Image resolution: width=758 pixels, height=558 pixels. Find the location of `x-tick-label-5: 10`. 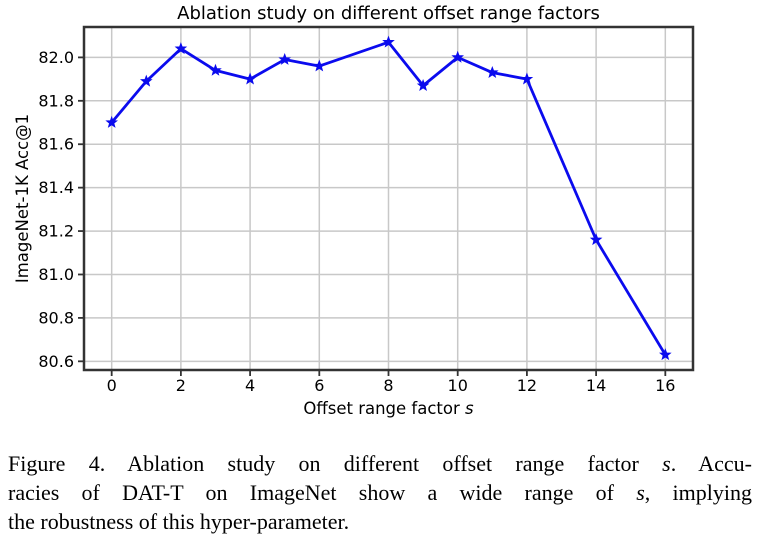

x-tick-label-5: 10 is located at coordinates (458, 385).